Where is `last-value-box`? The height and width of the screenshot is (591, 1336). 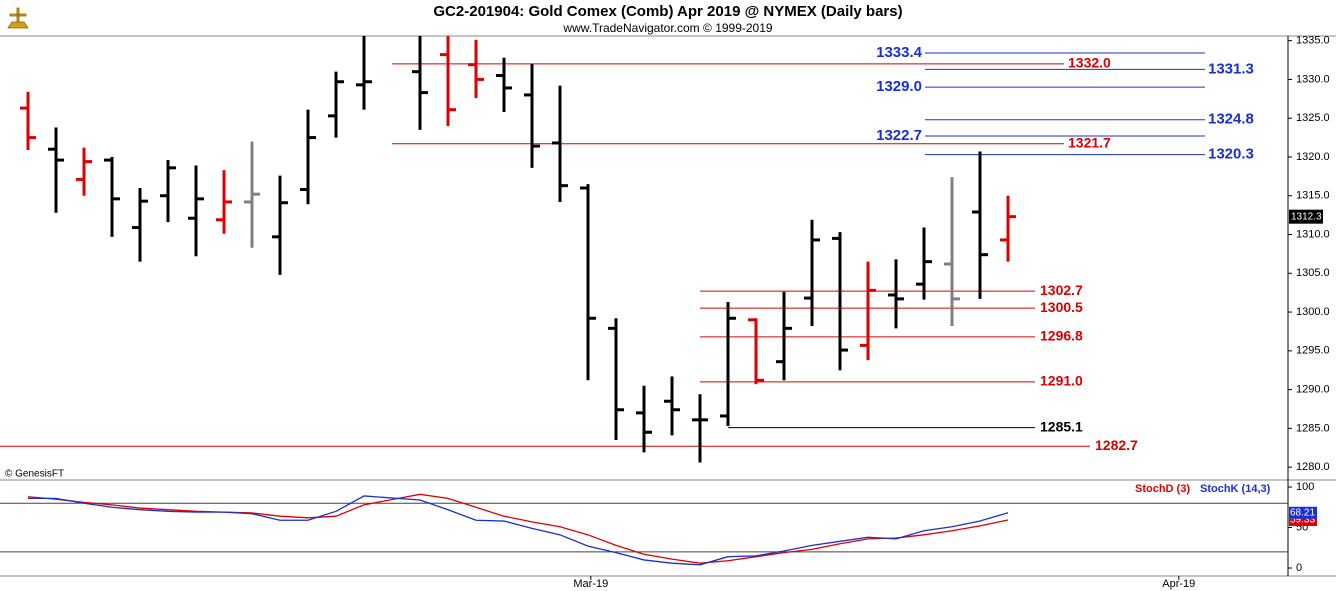
last-value-box is located at coordinates (1303, 512).